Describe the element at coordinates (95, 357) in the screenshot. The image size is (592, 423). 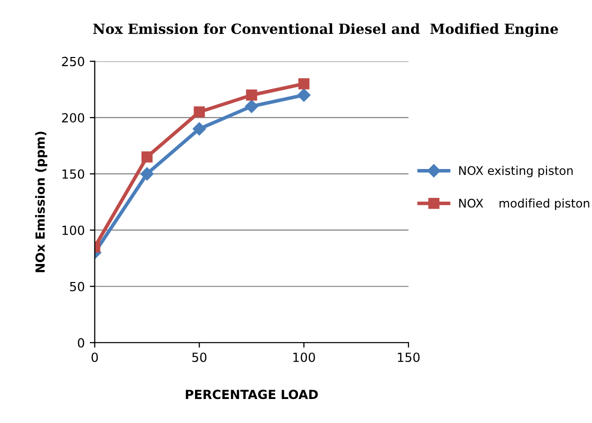
I see `x-tick-label: 0` at that location.